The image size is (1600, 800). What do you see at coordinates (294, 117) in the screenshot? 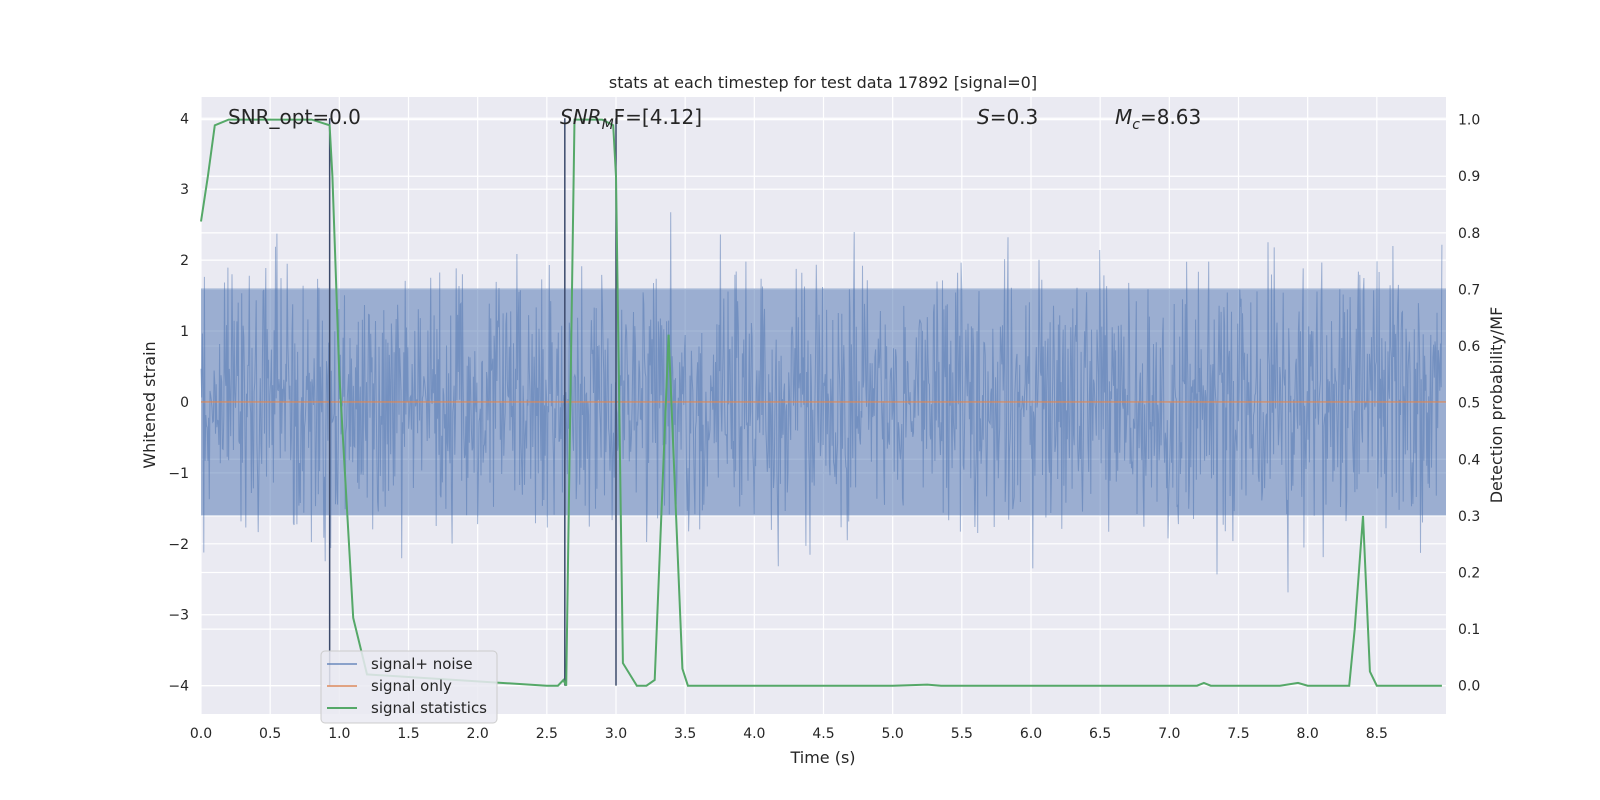
I see `annotation-snr-opt: SNR_opt=0.0` at bounding box center [294, 117].